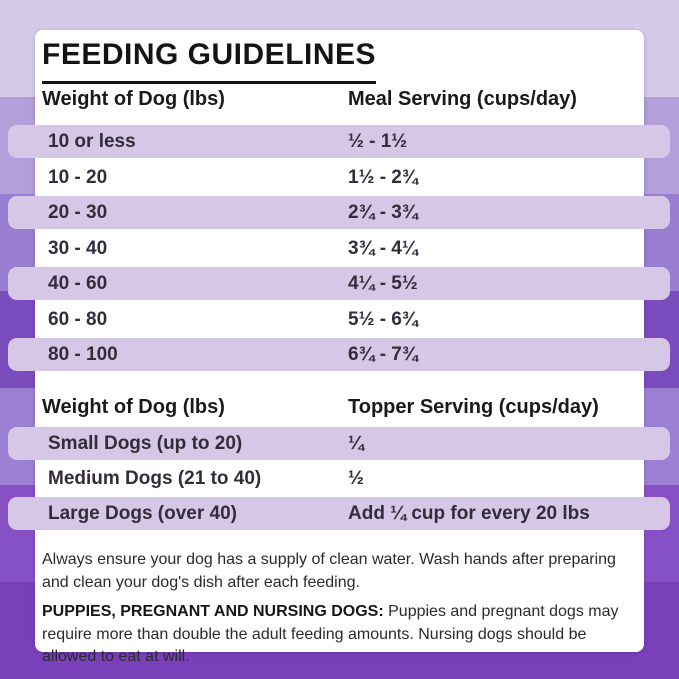 The width and height of the screenshot is (679, 679). Describe the element at coordinates (473, 407) in the screenshot. I see `topper-header-serving: Topper Serving (cups/day)` at that location.